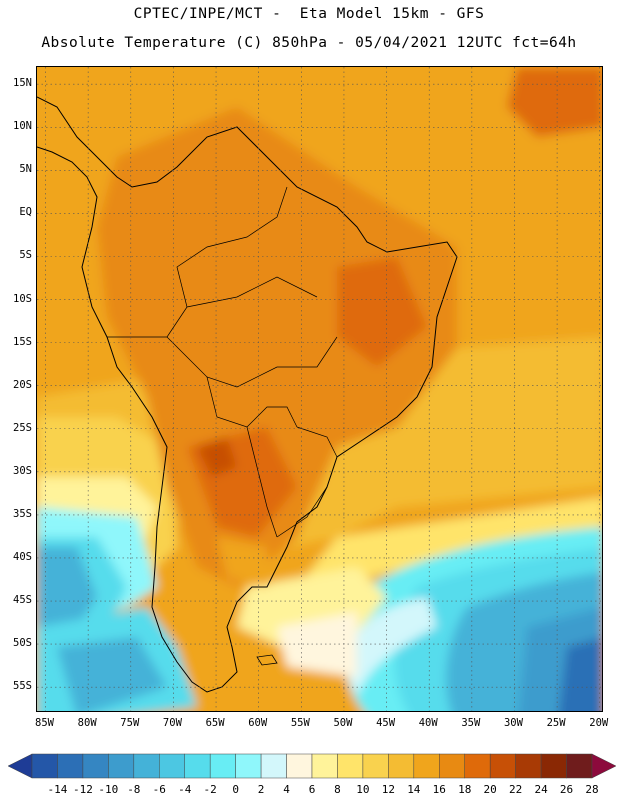  Describe the element at coordinates (22, 341) in the screenshot. I see `lat-label: 15S` at that location.